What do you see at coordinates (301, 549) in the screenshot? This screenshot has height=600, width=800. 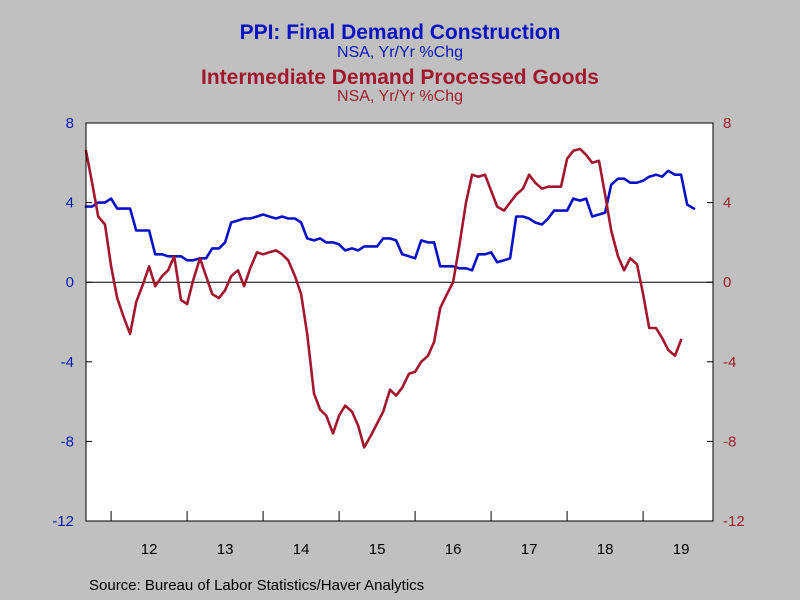 I see `x-tick-label: 14` at bounding box center [301, 549].